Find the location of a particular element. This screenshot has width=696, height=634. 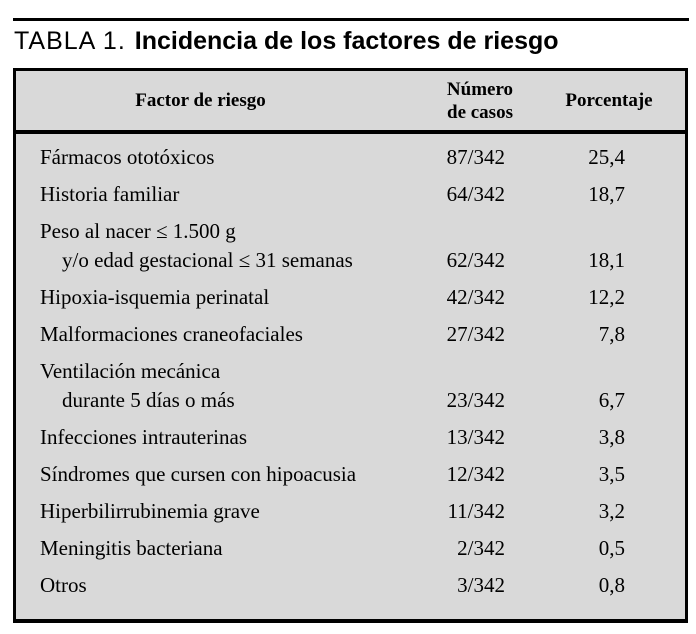

title-top-rule is located at coordinates (351, 19).